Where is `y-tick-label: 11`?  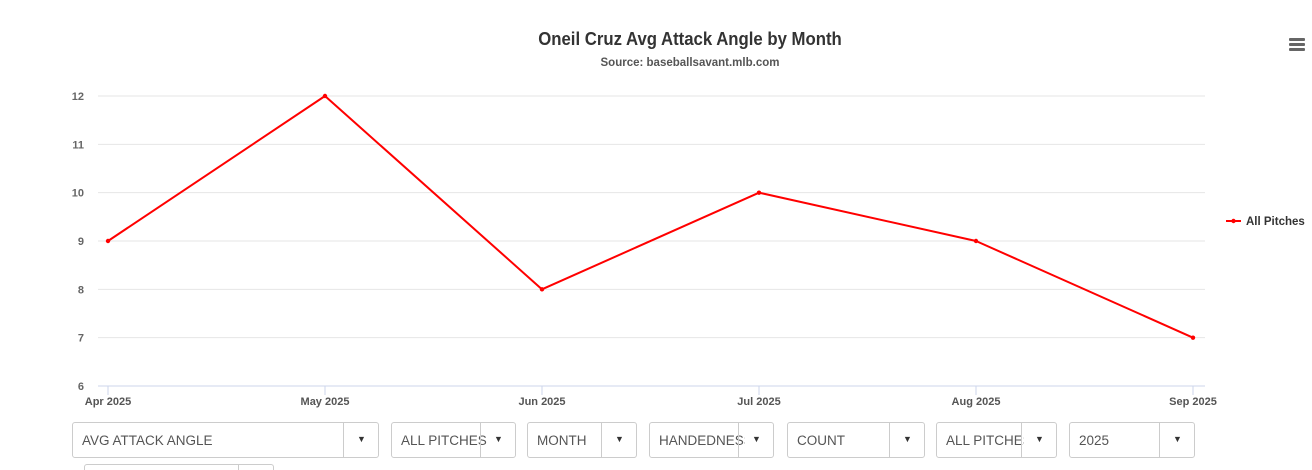
y-tick-label: 11 is located at coordinates (78, 145).